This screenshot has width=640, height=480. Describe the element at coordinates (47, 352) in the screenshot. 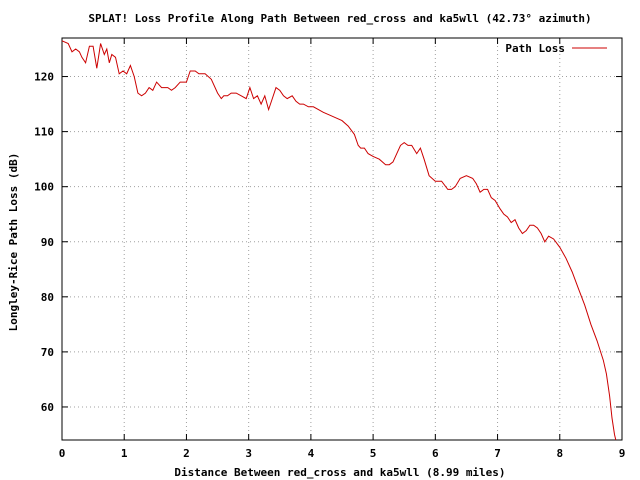

I see `y-tick-label: 70` at that location.